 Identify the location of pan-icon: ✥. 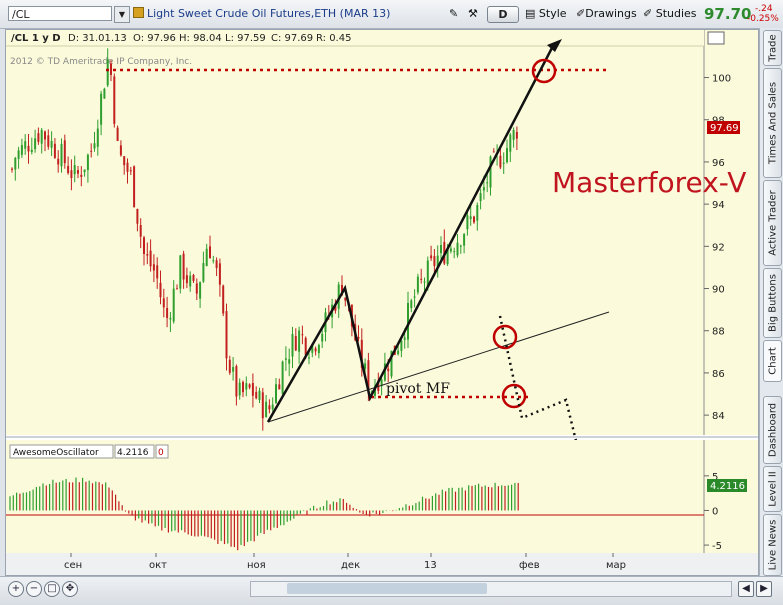
(70, 589).